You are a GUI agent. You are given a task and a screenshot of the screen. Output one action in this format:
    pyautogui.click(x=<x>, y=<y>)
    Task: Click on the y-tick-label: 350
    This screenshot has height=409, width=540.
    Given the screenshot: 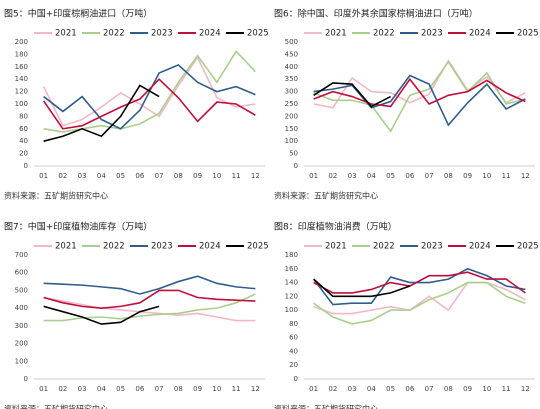 What is the action you would take?
    pyautogui.click(x=291, y=79)
    